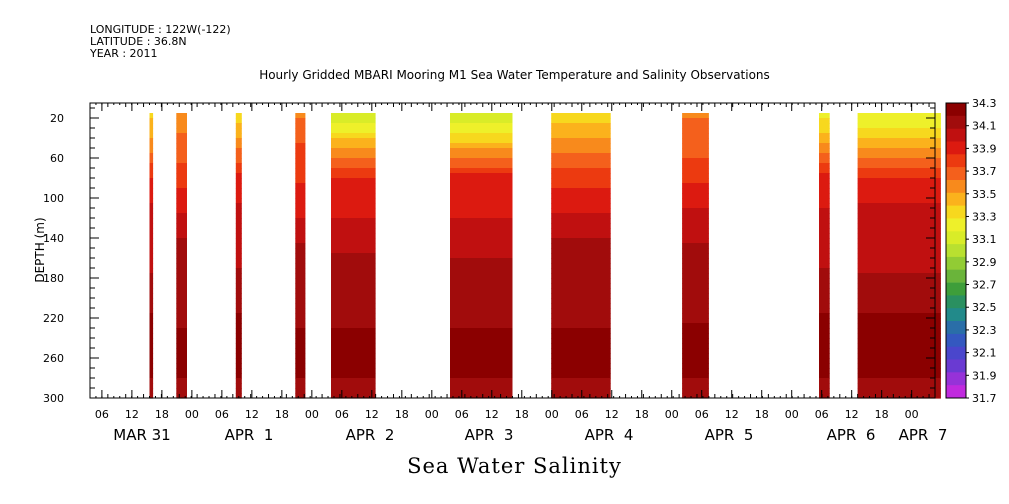 The height and width of the screenshot is (504, 1009). What do you see at coordinates (956, 250) in the screenshot?
I see `colorbar-frame` at bounding box center [956, 250].